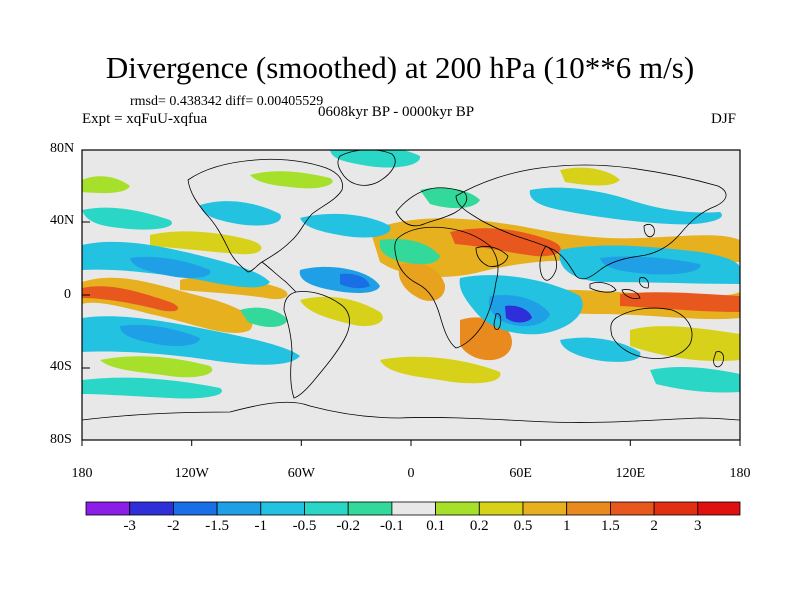 The width and height of the screenshot is (800, 600). What do you see at coordinates (62, 148) in the screenshot?
I see `lat-label-80n: 80N` at bounding box center [62, 148].